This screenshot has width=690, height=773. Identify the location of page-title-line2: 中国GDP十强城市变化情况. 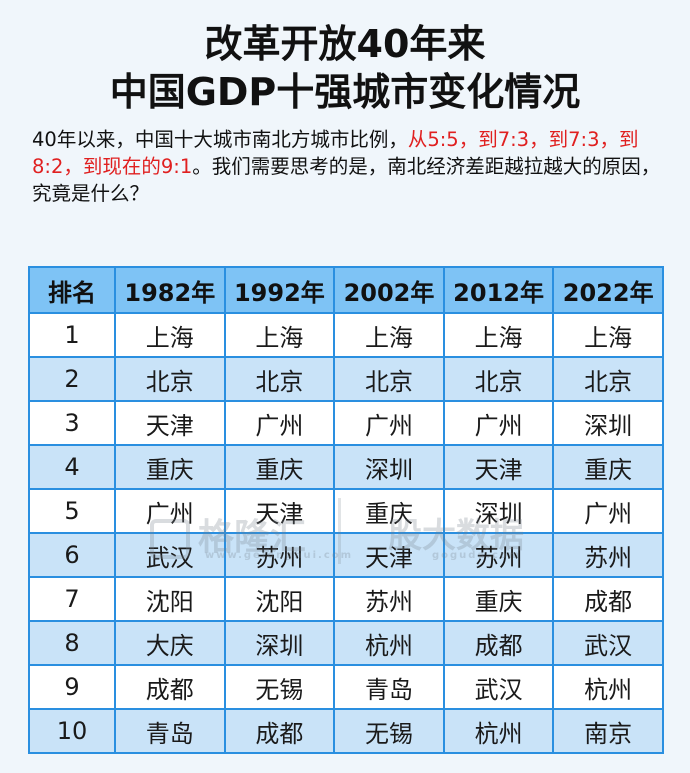
(345, 92).